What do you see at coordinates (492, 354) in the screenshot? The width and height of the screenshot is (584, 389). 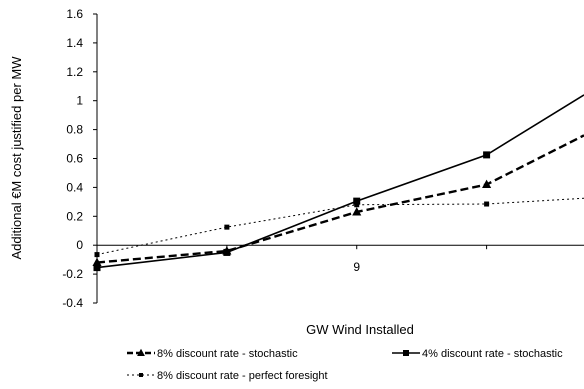 I see `legend-label: 4% discount rate - stochastic` at bounding box center [492, 354].